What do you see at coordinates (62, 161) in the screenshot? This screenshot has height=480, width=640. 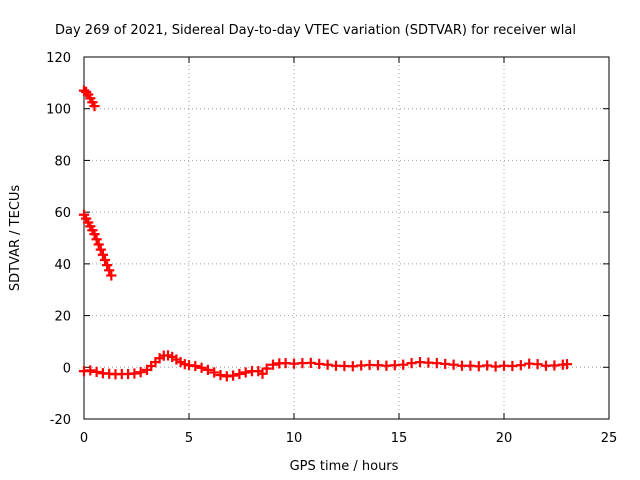 I see `y-tick-label-5: 80` at bounding box center [62, 161].